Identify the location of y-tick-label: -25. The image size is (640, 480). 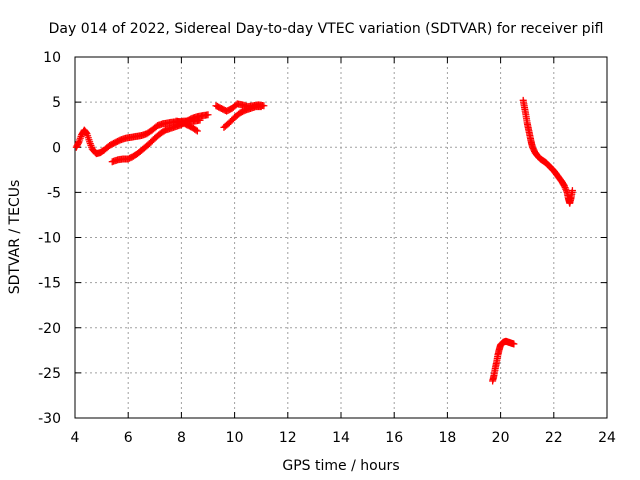
(49, 374).